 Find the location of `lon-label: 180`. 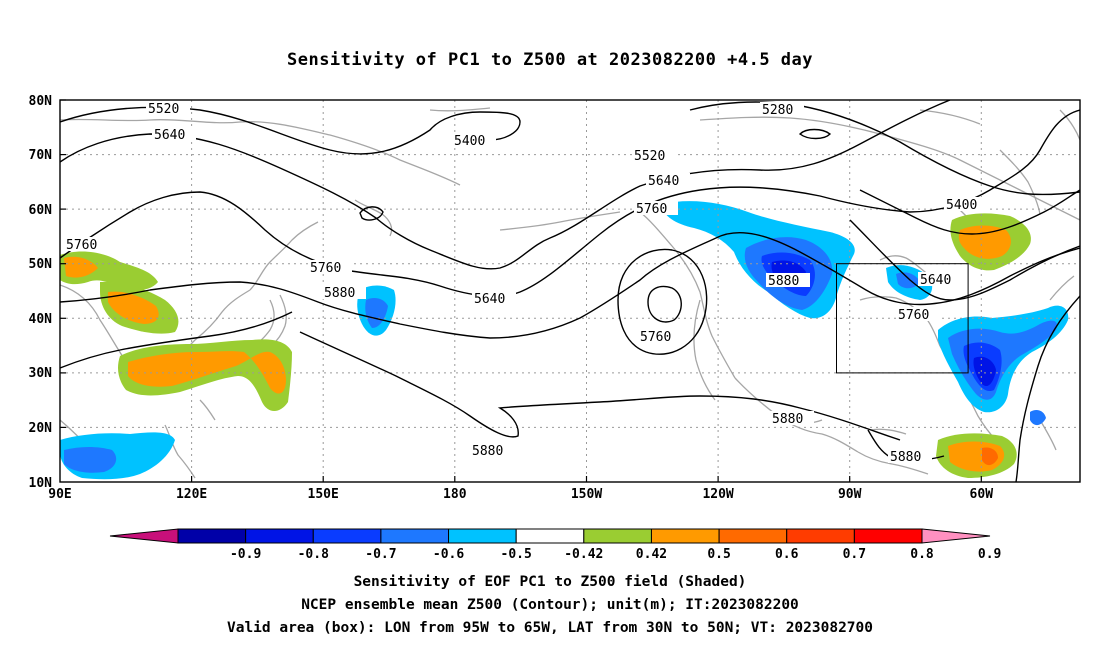

lon-label: 180 is located at coordinates (455, 494).